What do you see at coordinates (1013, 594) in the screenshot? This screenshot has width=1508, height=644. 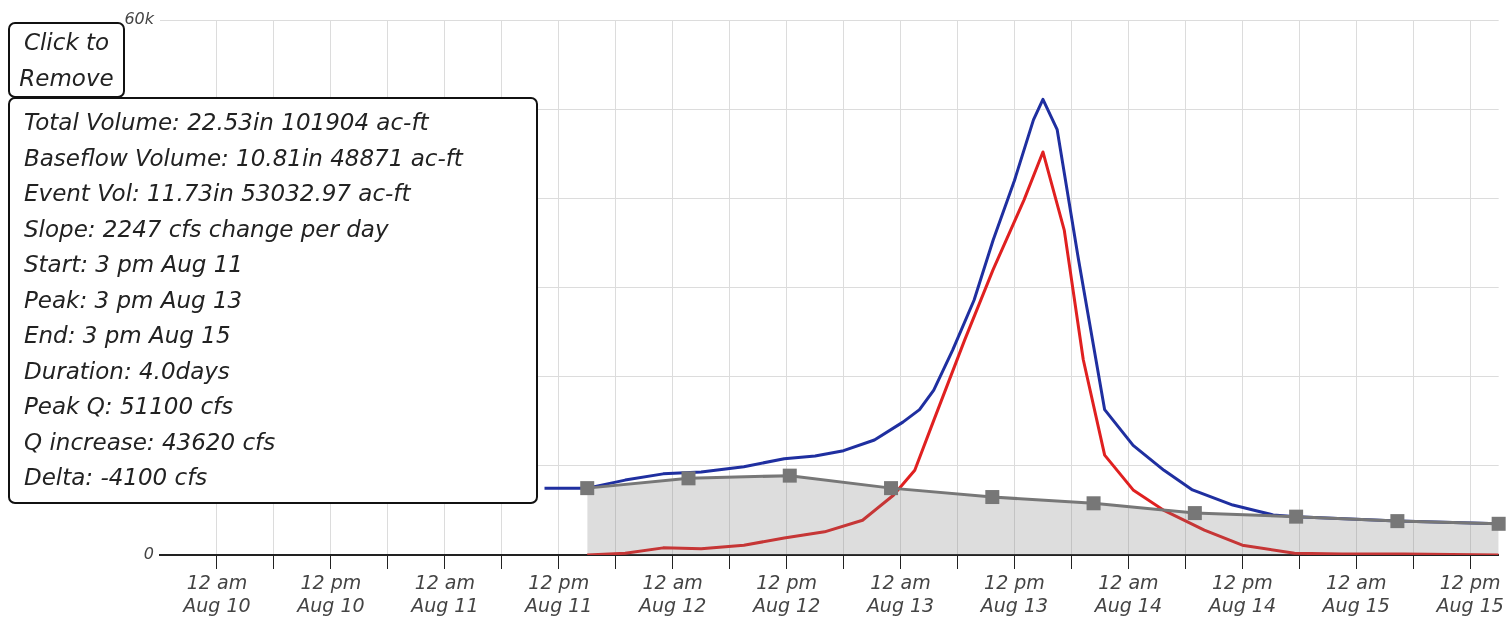 I see `x-tick-label: 12 pm Aug 13` at bounding box center [1013, 594].